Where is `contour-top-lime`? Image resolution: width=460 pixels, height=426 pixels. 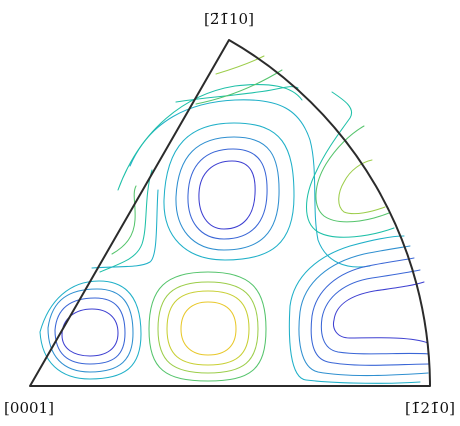
contour-top-lime is located at coordinates (240, 65).